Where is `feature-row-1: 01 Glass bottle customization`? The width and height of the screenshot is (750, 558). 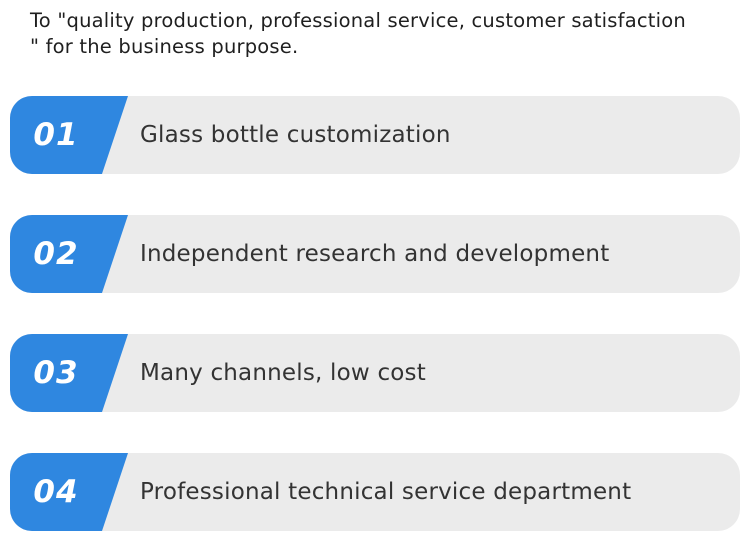
feature-row-1: 01 Glass bottle customization is located at coordinates (375, 135).